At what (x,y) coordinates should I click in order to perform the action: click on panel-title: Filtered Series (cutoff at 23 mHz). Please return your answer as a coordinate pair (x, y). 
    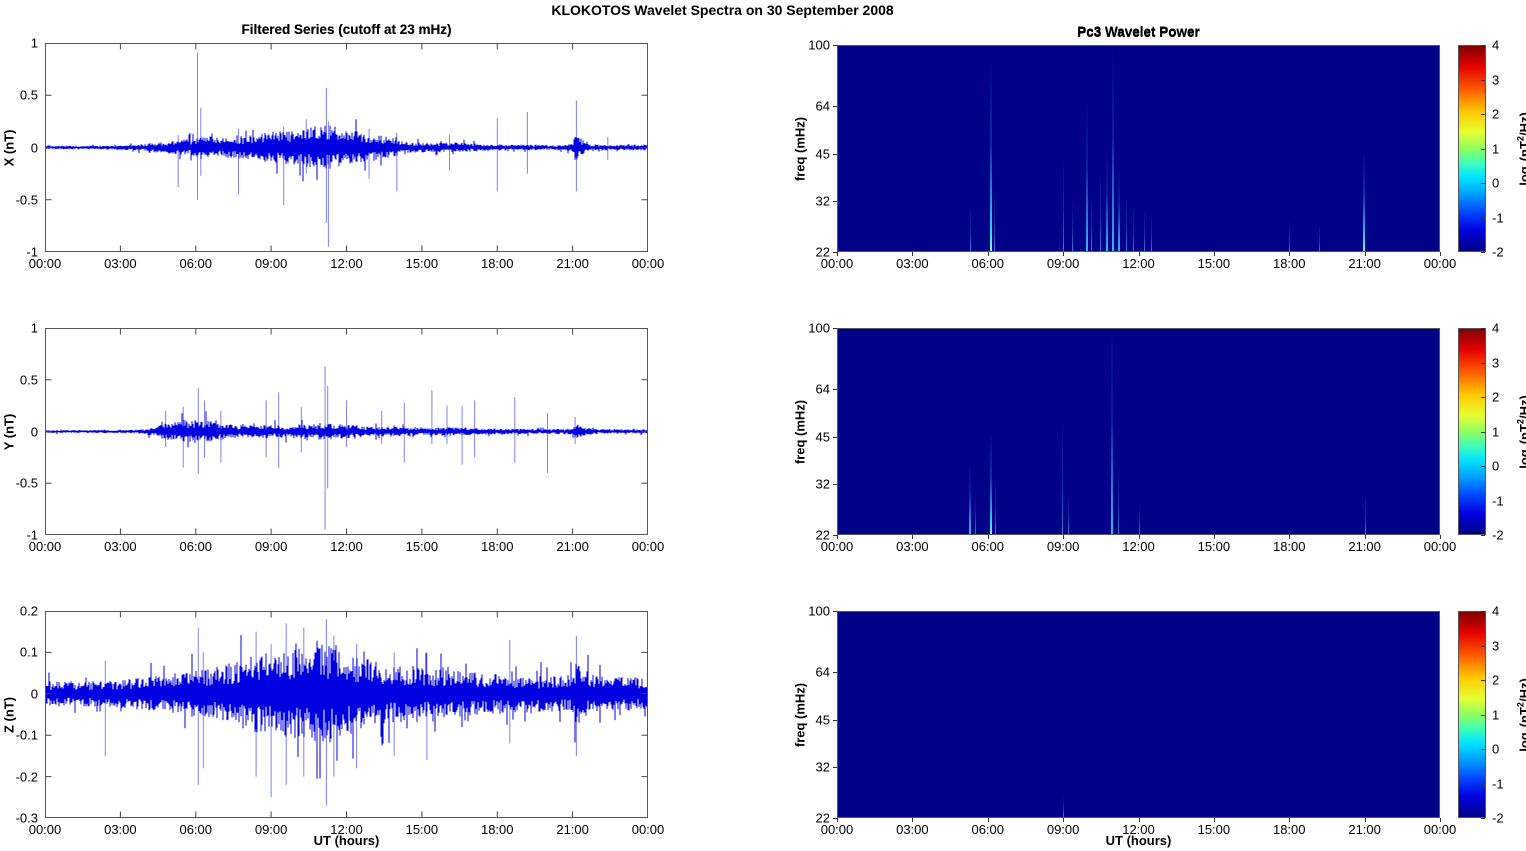
    Looking at the image, I should click on (346, 29).